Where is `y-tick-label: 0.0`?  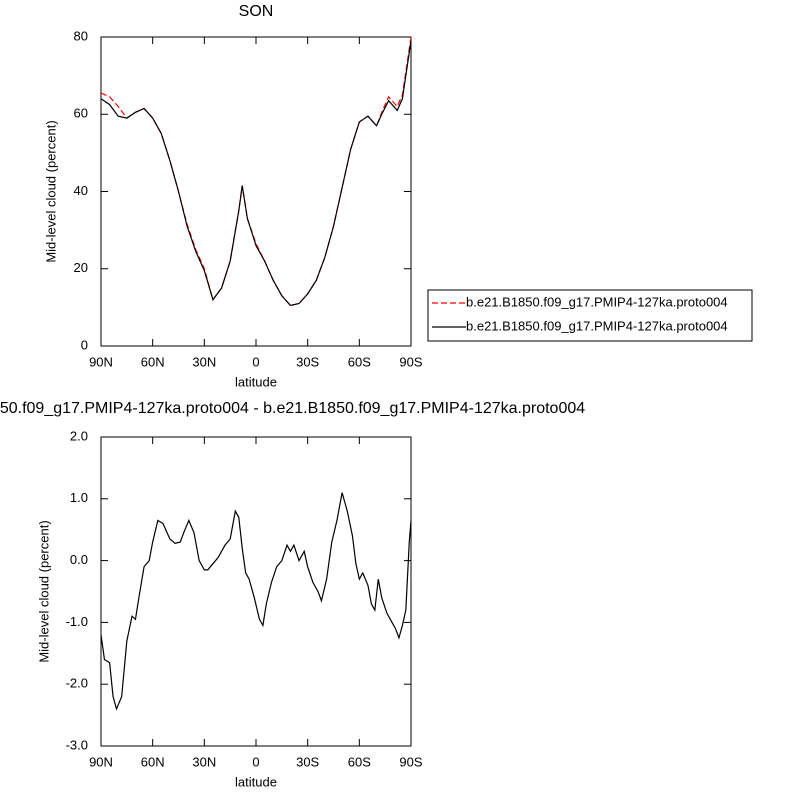
y-tick-label: 0.0 is located at coordinates (79, 559).